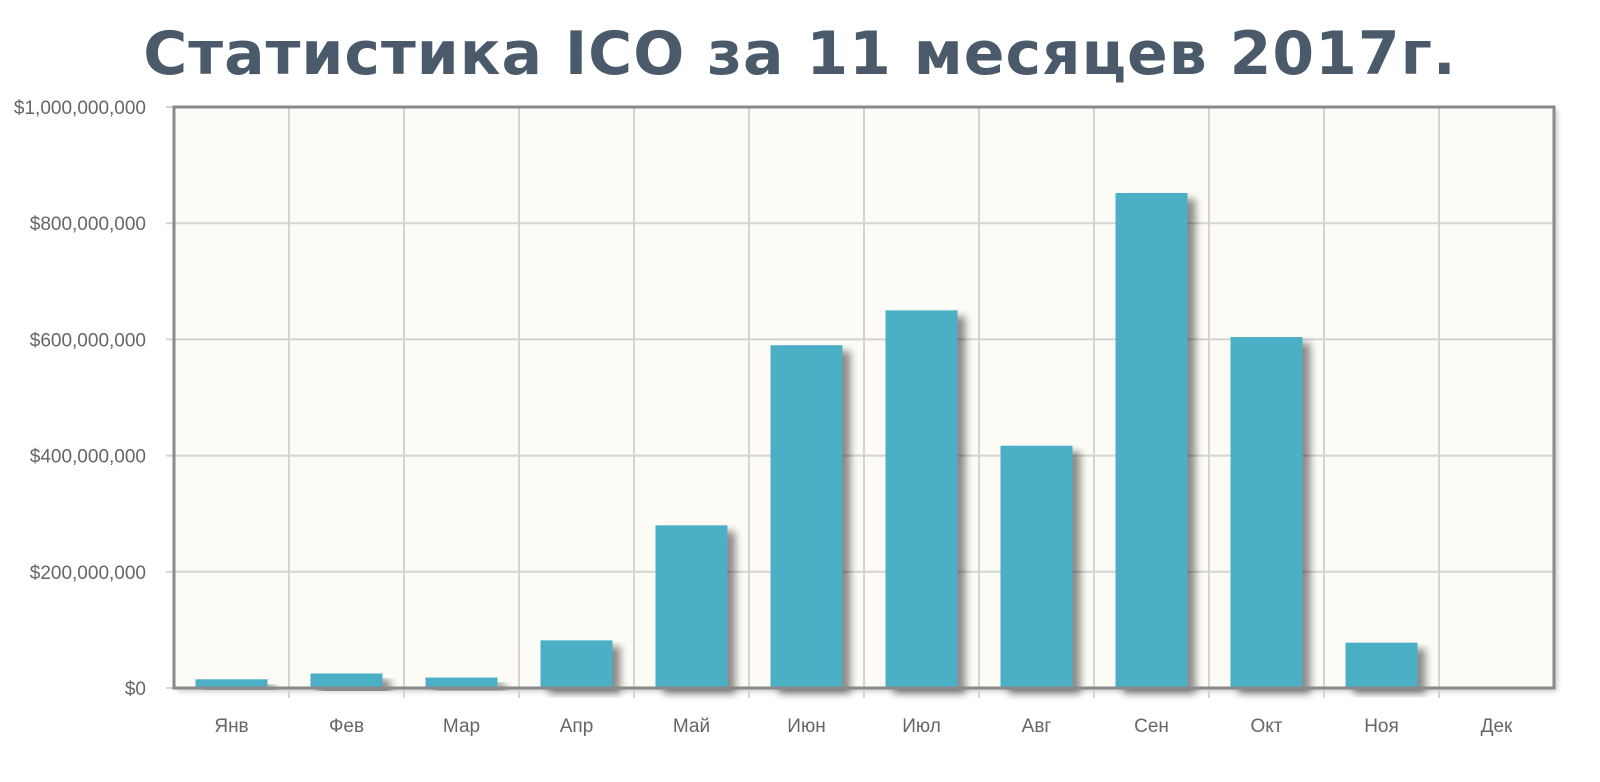 This screenshot has width=1600, height=782. Describe the element at coordinates (88, 340) in the screenshot. I see `y-tick-label: $600,000,000` at that location.